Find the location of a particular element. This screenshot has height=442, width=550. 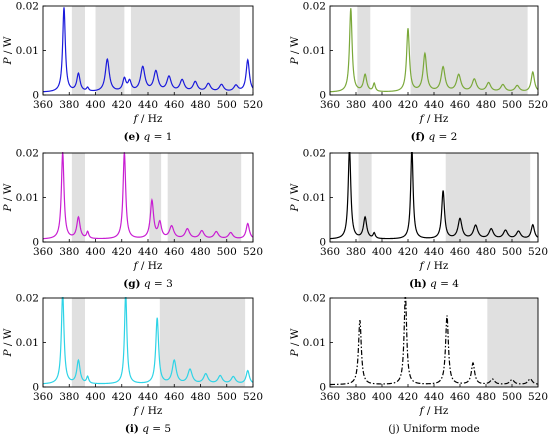

panel-caption: (h) q = 4 is located at coordinates (434, 284).